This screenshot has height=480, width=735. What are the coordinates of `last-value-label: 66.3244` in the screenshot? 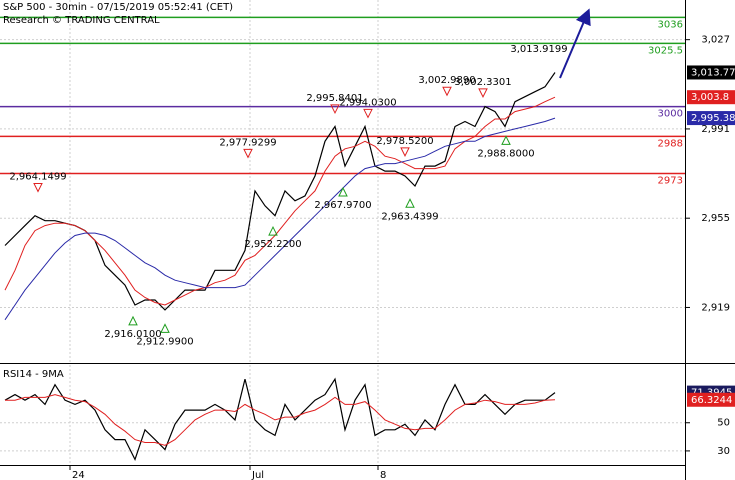 It's located at (711, 400).